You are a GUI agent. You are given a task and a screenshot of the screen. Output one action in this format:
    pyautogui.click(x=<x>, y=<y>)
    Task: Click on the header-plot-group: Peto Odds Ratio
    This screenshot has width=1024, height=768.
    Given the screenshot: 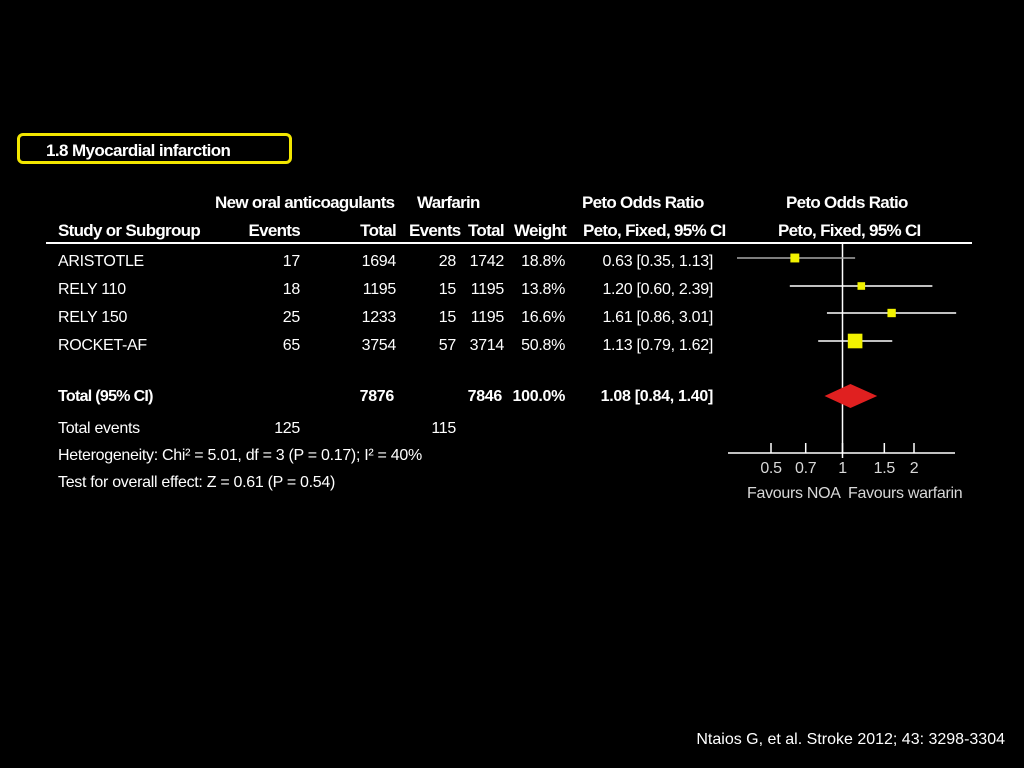 What is the action you would take?
    pyautogui.click(x=847, y=202)
    